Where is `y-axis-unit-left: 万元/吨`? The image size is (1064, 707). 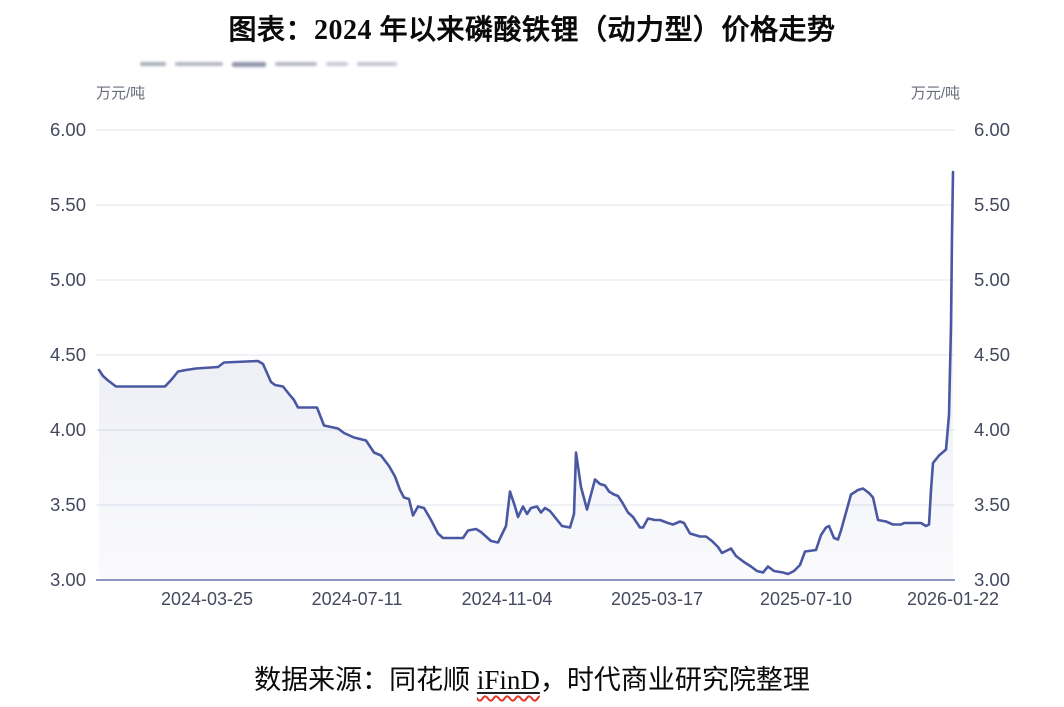
y-axis-unit-left: 万元/吨 is located at coordinates (121, 93).